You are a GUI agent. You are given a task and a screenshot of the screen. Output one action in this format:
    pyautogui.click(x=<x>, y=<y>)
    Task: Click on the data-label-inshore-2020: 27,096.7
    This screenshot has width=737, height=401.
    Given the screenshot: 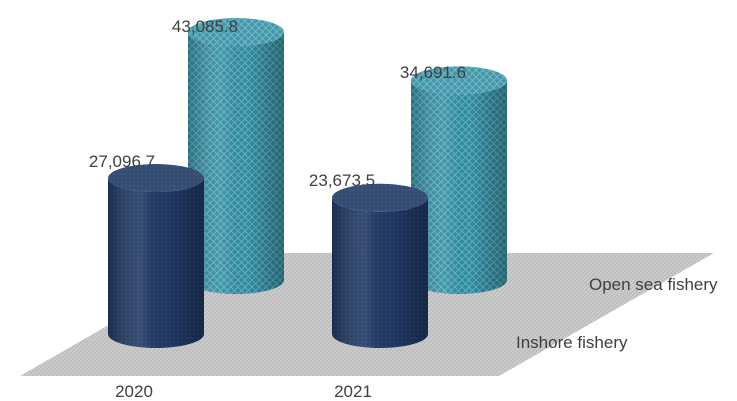 What is the action you would take?
    pyautogui.click(x=122, y=161)
    